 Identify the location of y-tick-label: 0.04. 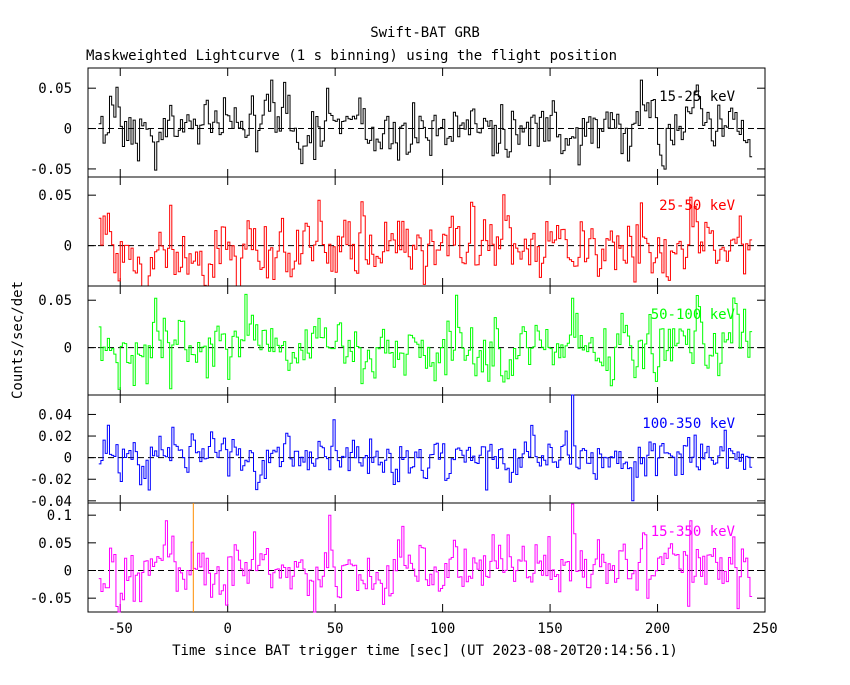
(55, 415).